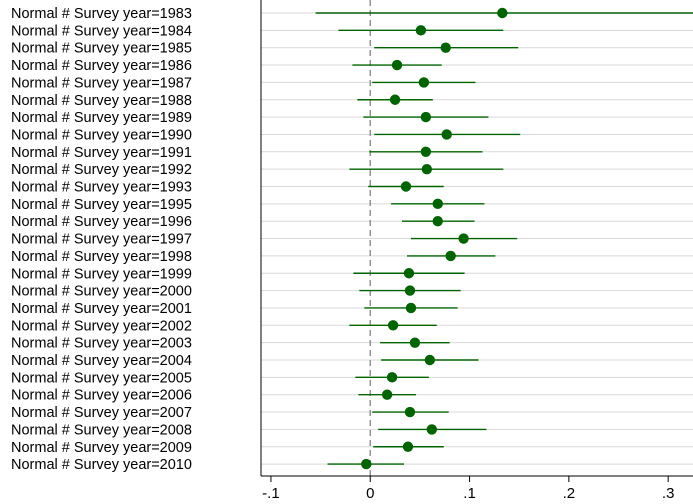 This screenshot has width=693, height=504. Describe the element at coordinates (101, 188) in the screenshot. I see `row-label: Normal # Survey year=1993` at that location.